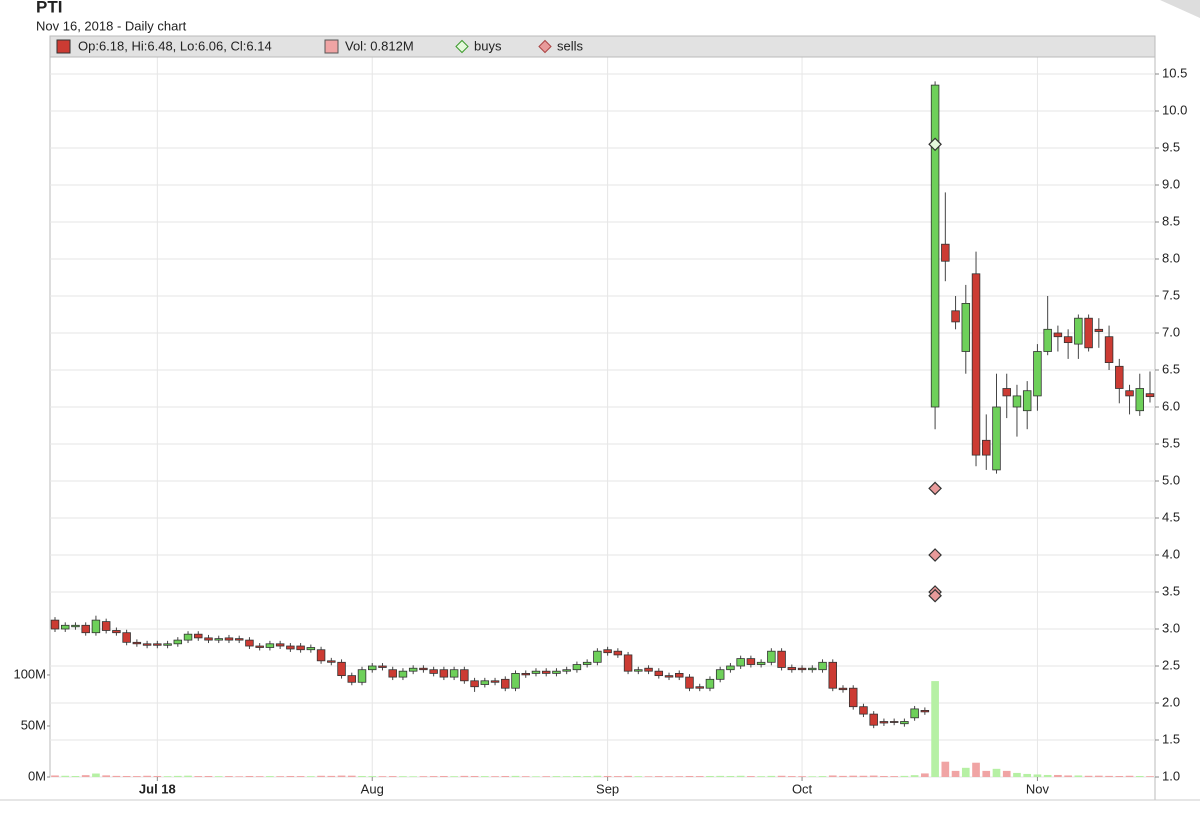 This screenshot has width=1200, height=825. I want to click on y-tick-label: 7.5, so click(1171, 294).